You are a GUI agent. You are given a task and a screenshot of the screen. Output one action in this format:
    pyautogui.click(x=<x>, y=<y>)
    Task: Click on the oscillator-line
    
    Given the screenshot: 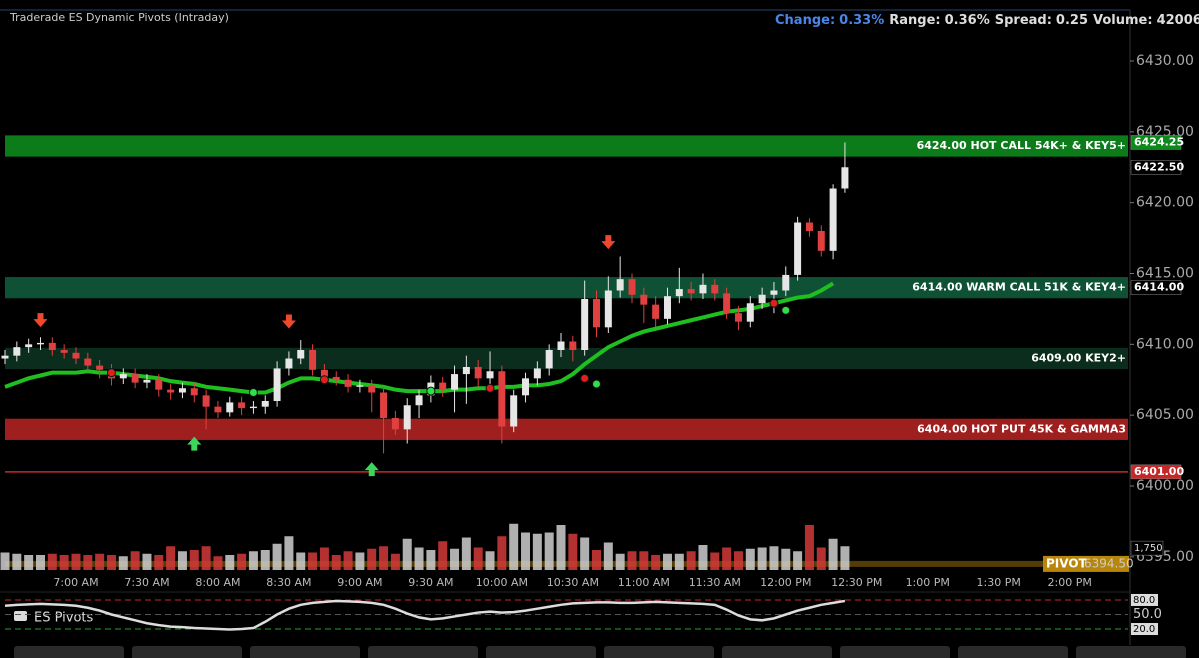 What is the action you would take?
    pyautogui.click(x=425, y=615)
    